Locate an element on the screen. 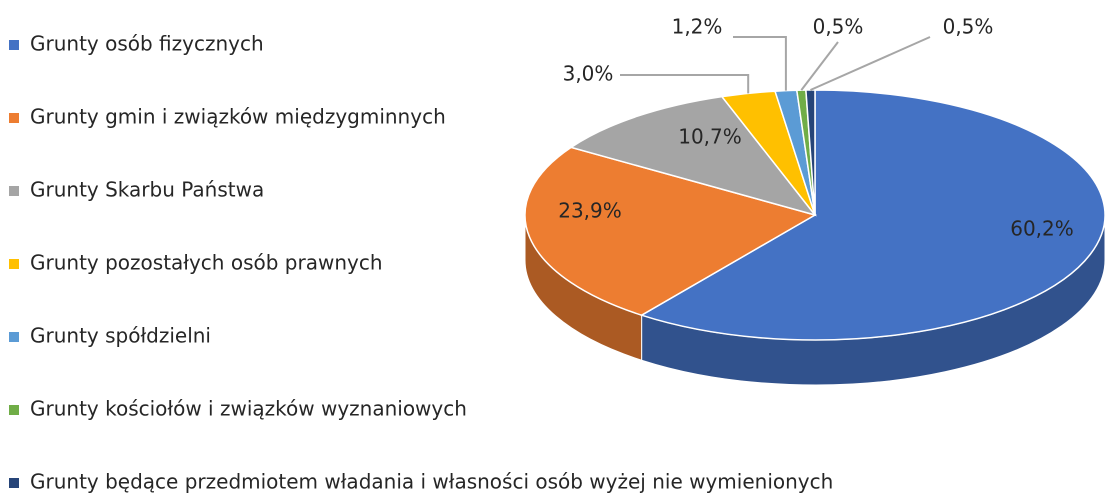 The image size is (1110, 500). data-label: 10,7% is located at coordinates (710, 137).